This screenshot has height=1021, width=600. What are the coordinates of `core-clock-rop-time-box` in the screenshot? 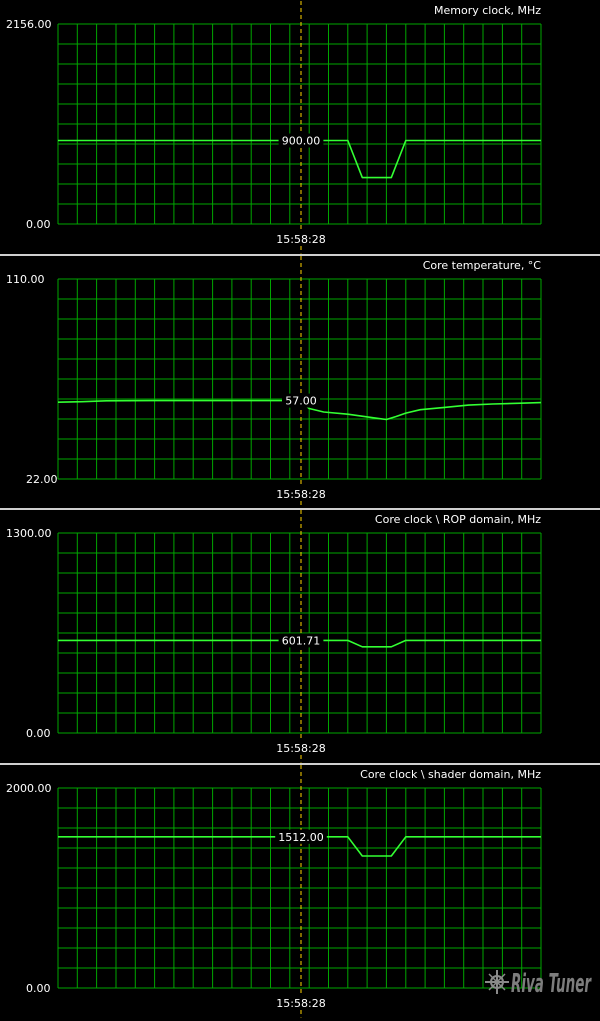 It's located at (301, 748).